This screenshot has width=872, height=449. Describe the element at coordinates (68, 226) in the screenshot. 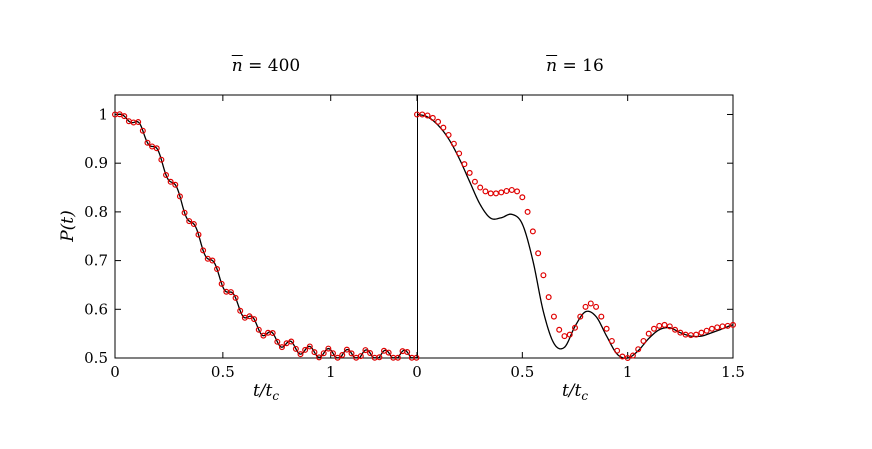

I see `y-axis-label: P(t)` at that location.